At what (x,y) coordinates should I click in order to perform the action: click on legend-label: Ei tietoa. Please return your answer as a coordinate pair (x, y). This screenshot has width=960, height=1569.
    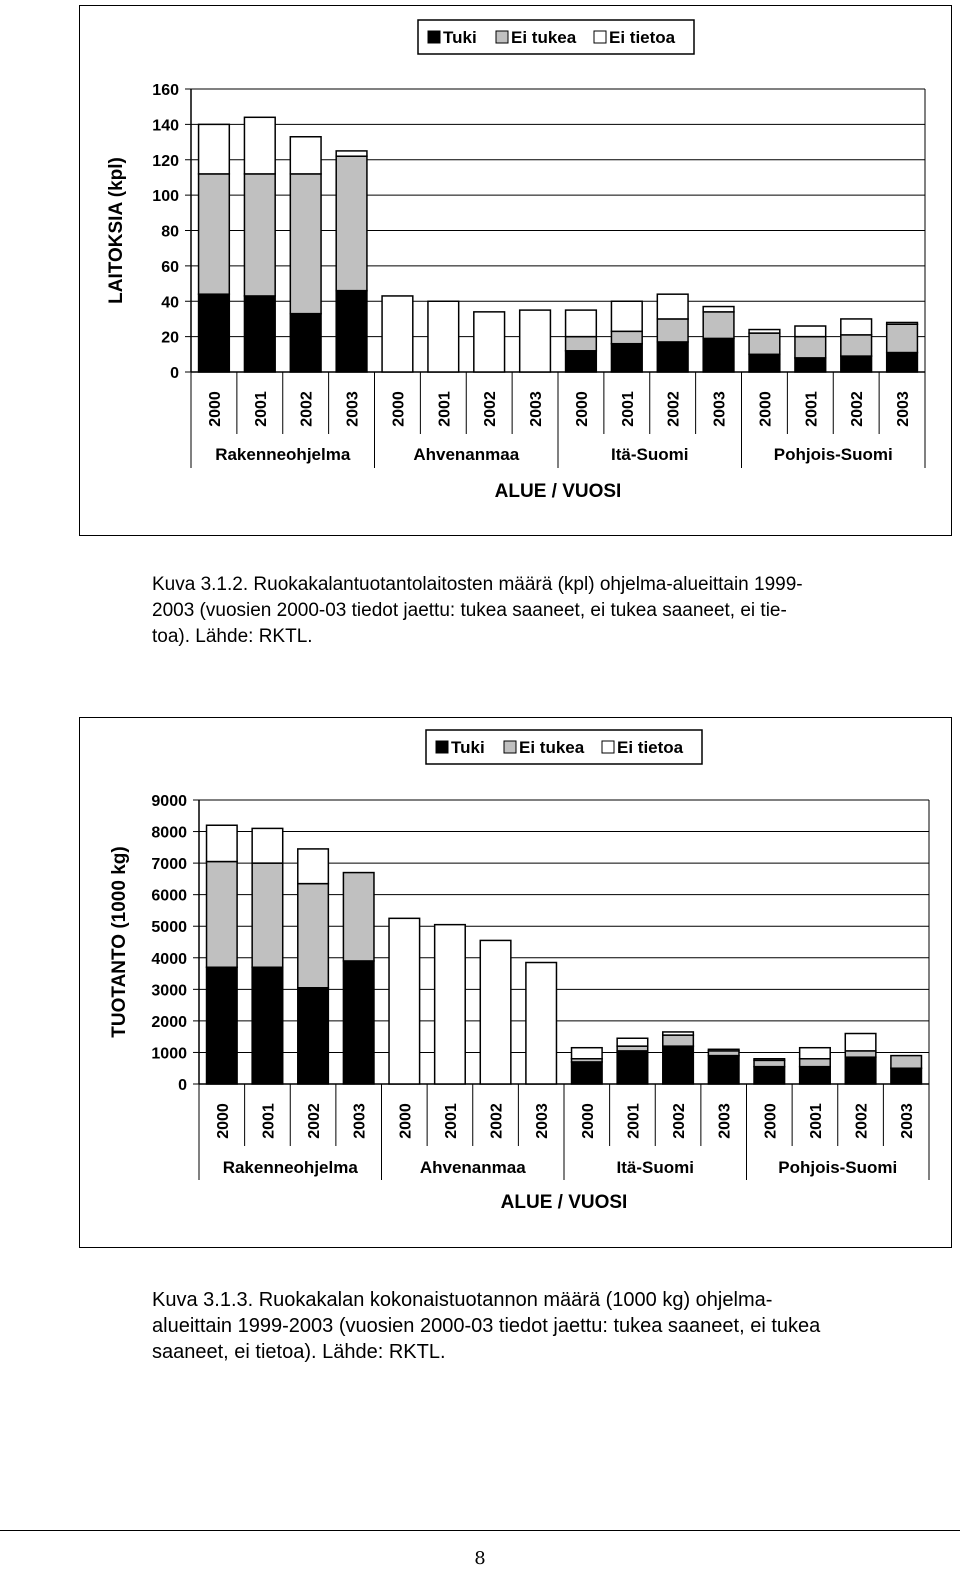
    Looking at the image, I should click on (650, 747).